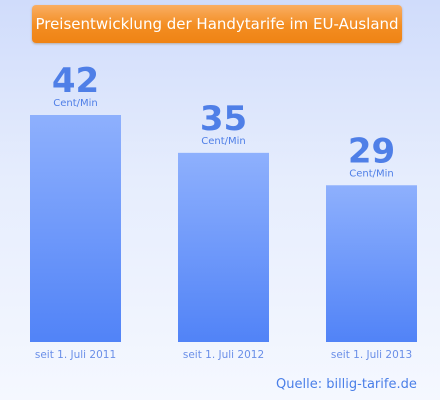  Describe the element at coordinates (75, 355) in the screenshot. I see `category-label-1: seit 1. Juli 2011` at that location.